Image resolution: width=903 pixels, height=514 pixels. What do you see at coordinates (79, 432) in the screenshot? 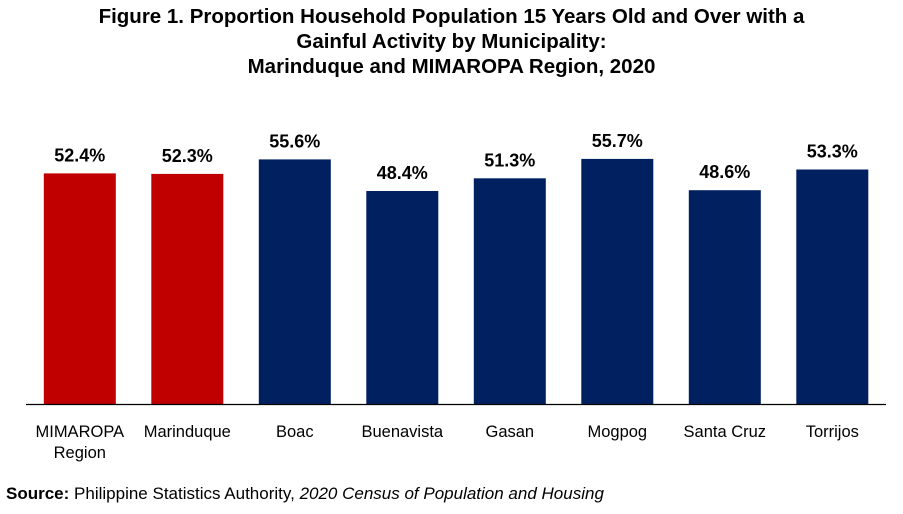
I see `category-label: MIMAROPA` at bounding box center [79, 432].